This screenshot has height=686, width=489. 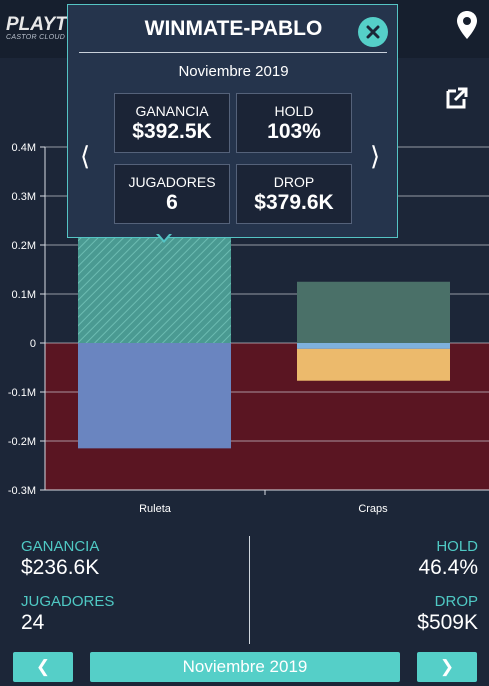 What do you see at coordinates (373, 312) in the screenshot?
I see `bar-positive-craps` at bounding box center [373, 312].